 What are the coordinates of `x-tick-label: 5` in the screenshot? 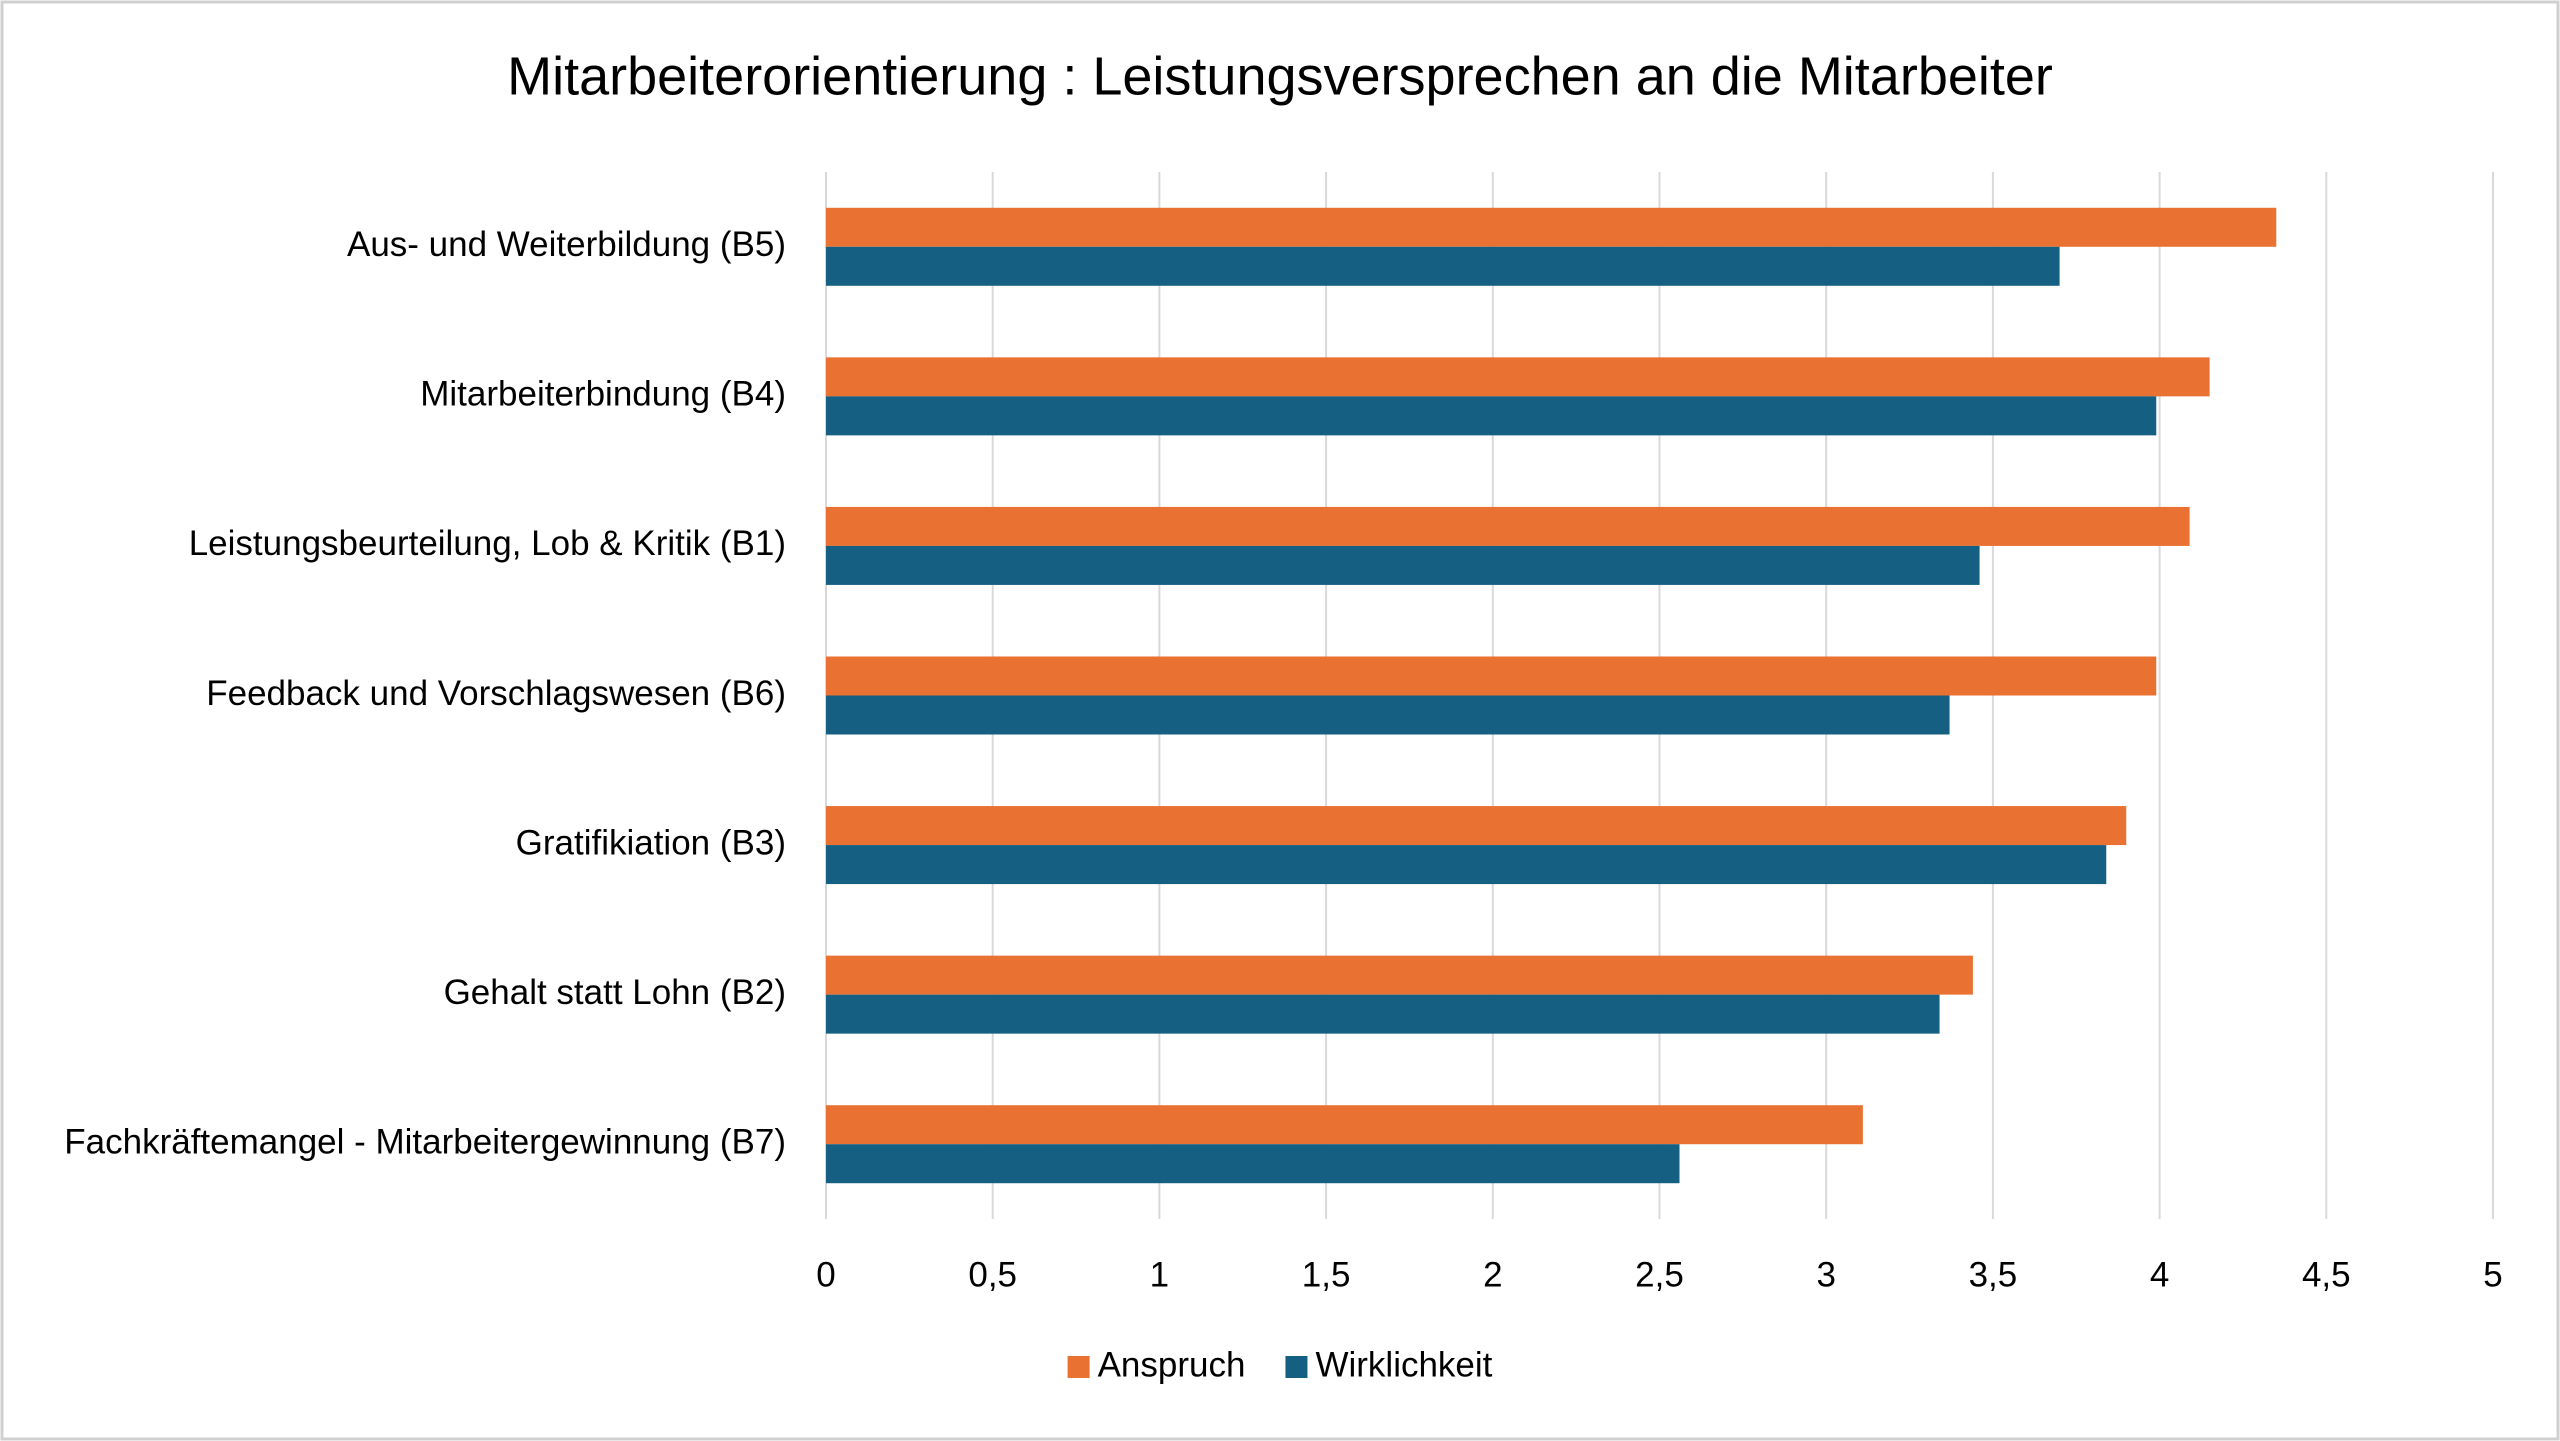 It's located at (2492, 1274).